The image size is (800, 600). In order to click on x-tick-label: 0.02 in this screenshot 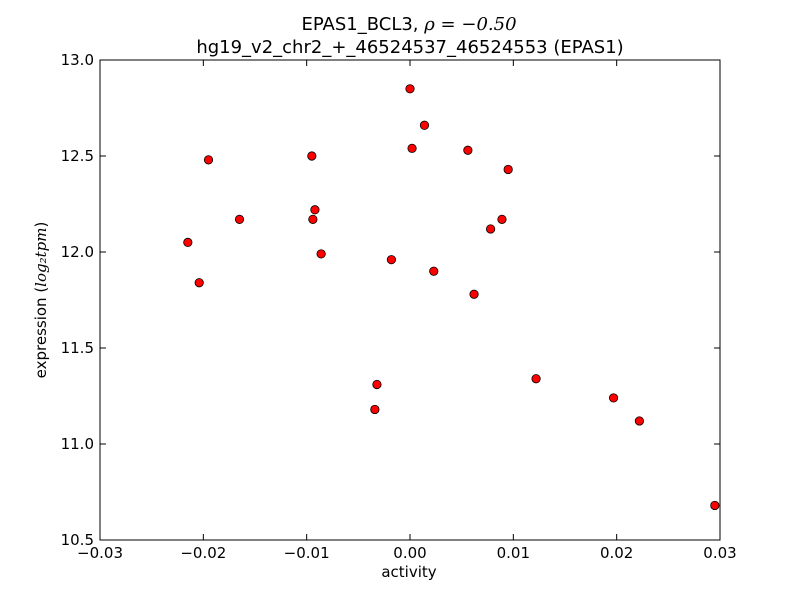, I will do `click(616, 553)`.